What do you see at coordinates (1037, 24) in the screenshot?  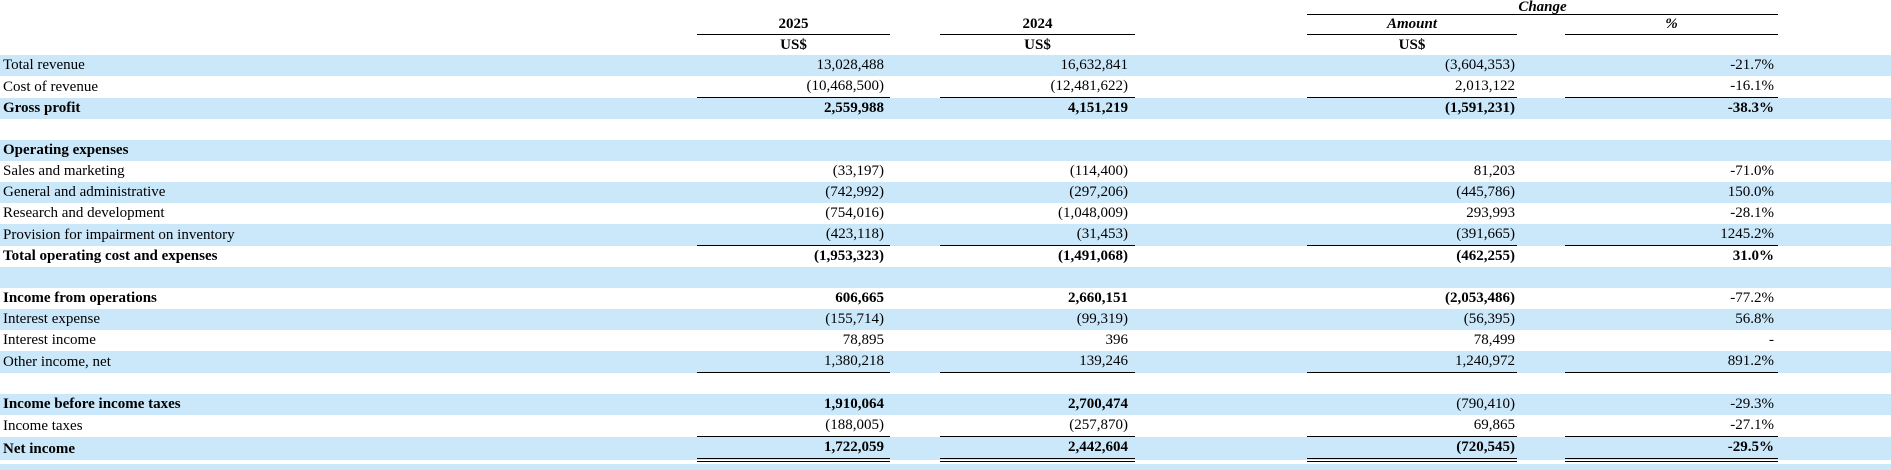 I see `year-2024-header: 2024` at bounding box center [1037, 24].